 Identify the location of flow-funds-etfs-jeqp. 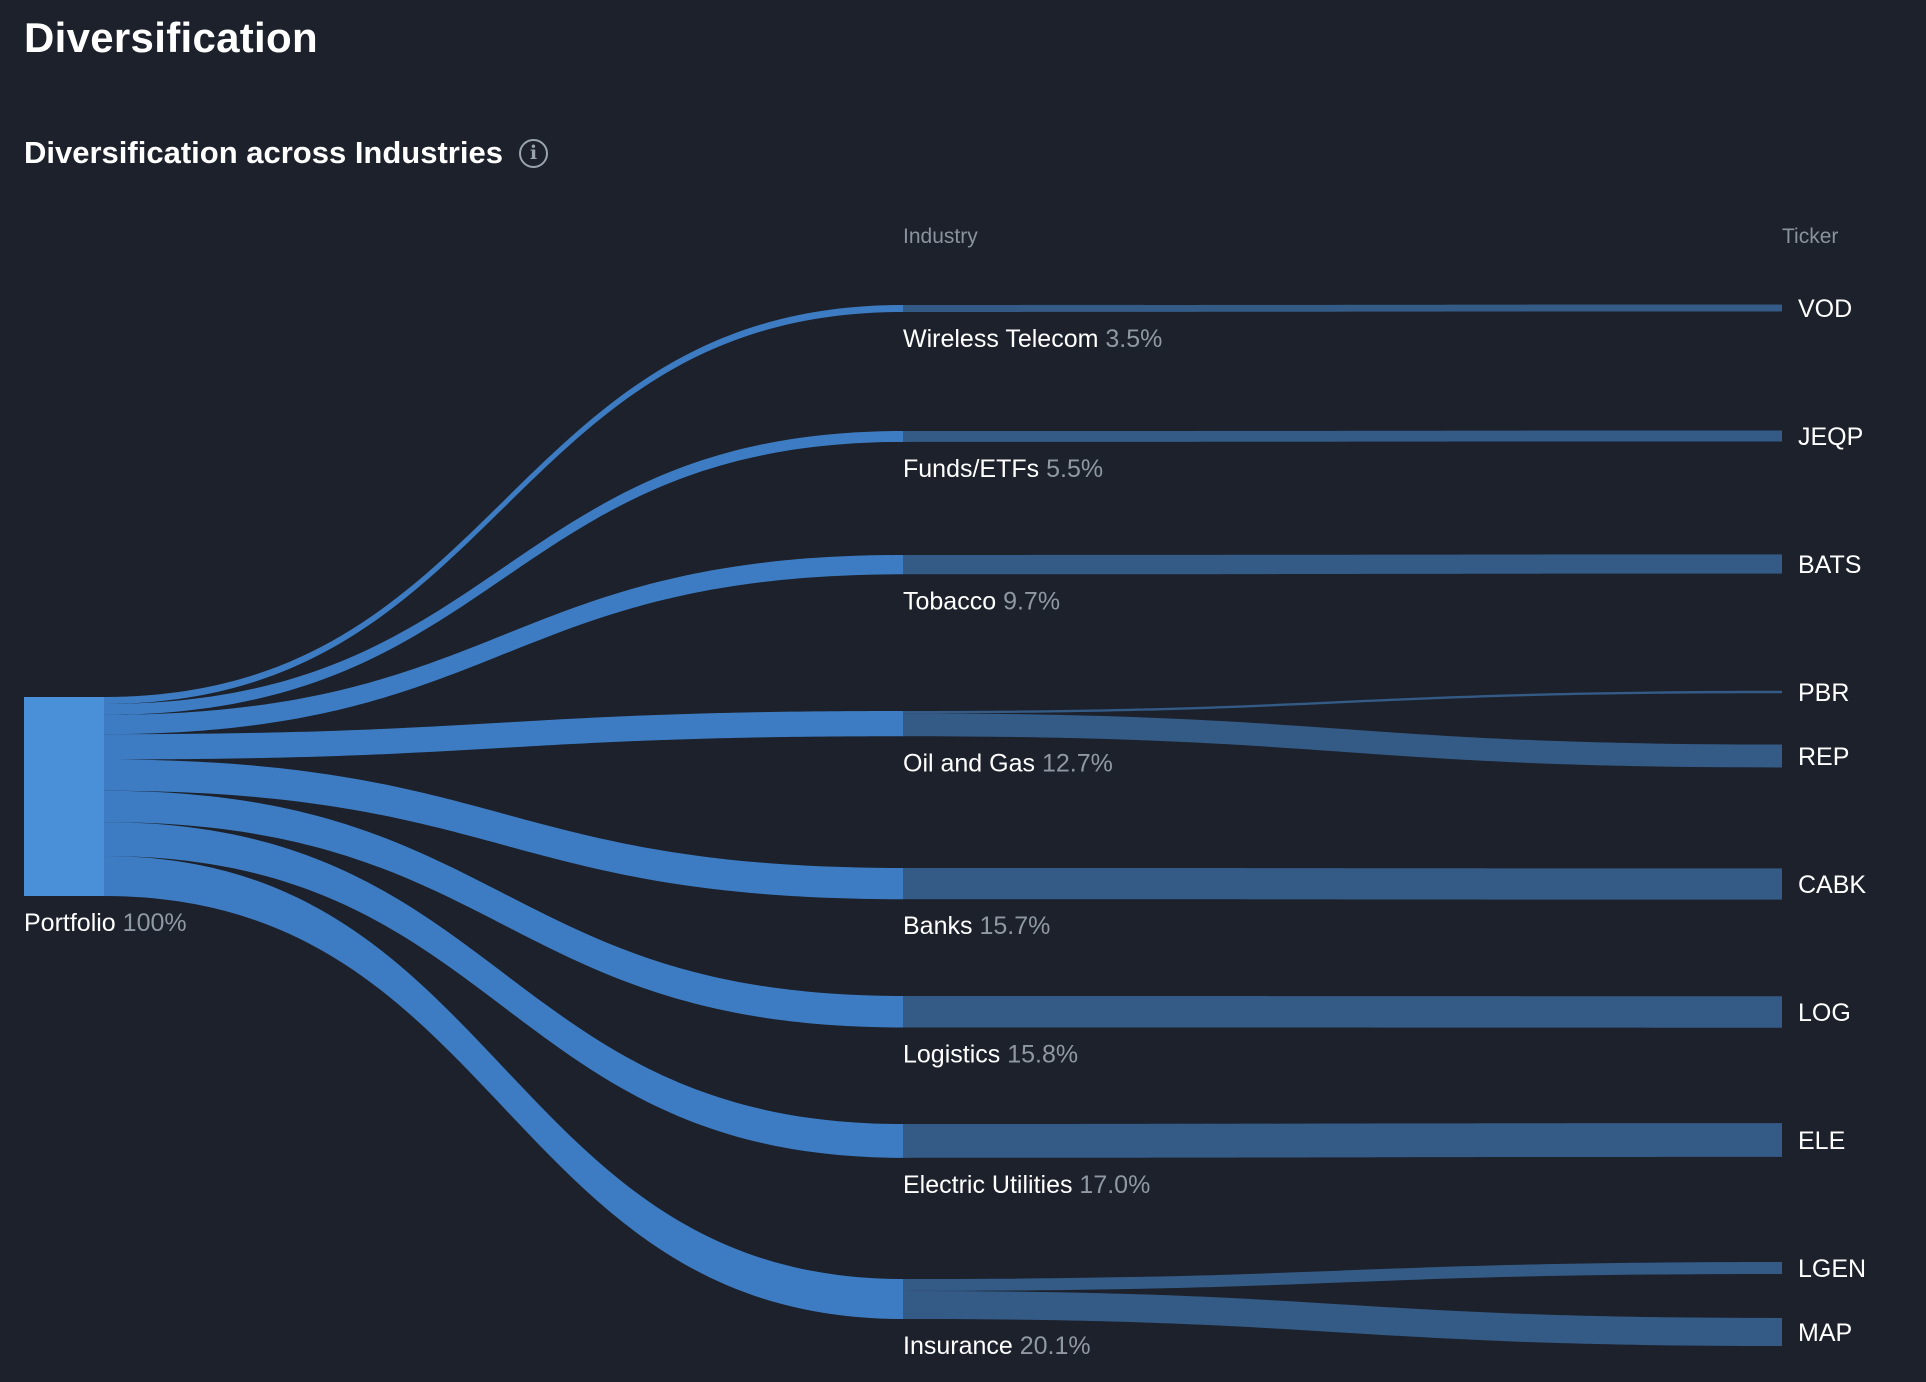
(1342, 436).